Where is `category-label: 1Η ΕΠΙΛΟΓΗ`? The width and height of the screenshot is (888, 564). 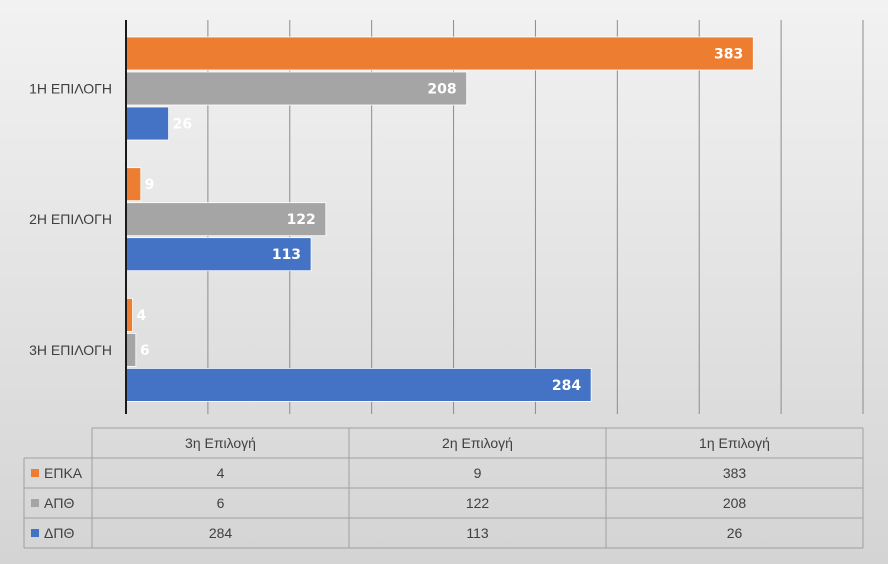
category-label: 1Η ΕΠΙΛΟΓΗ is located at coordinates (70, 89).